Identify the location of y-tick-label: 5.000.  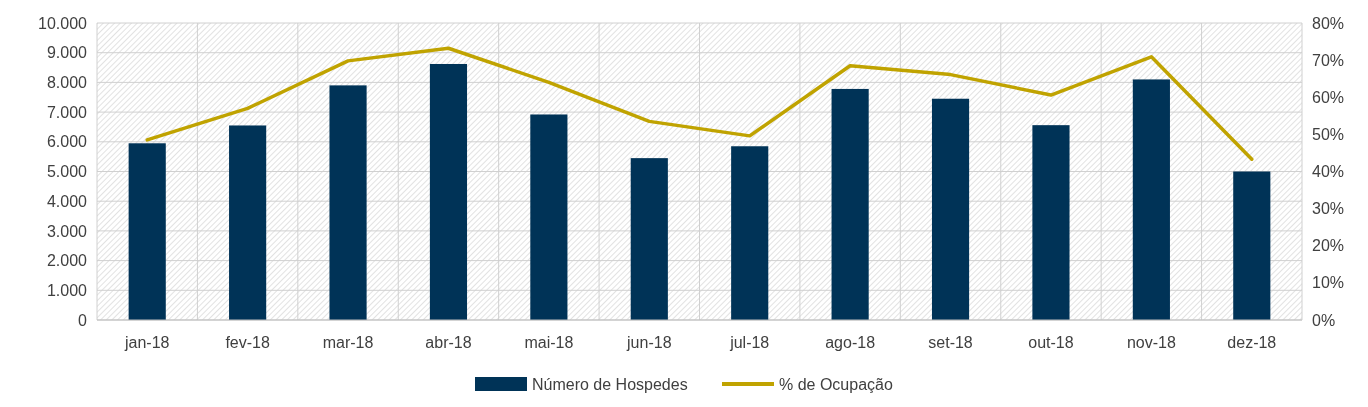
(67, 172).